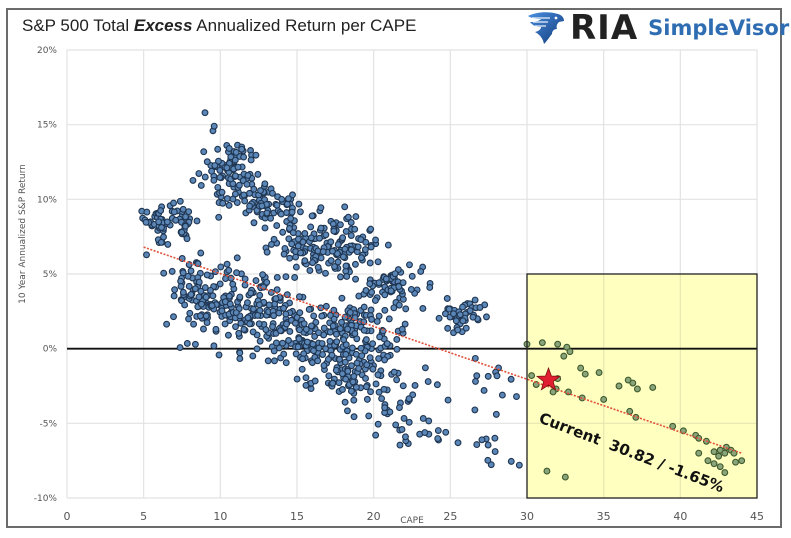  I want to click on x-tick-label: 5, so click(143, 516).